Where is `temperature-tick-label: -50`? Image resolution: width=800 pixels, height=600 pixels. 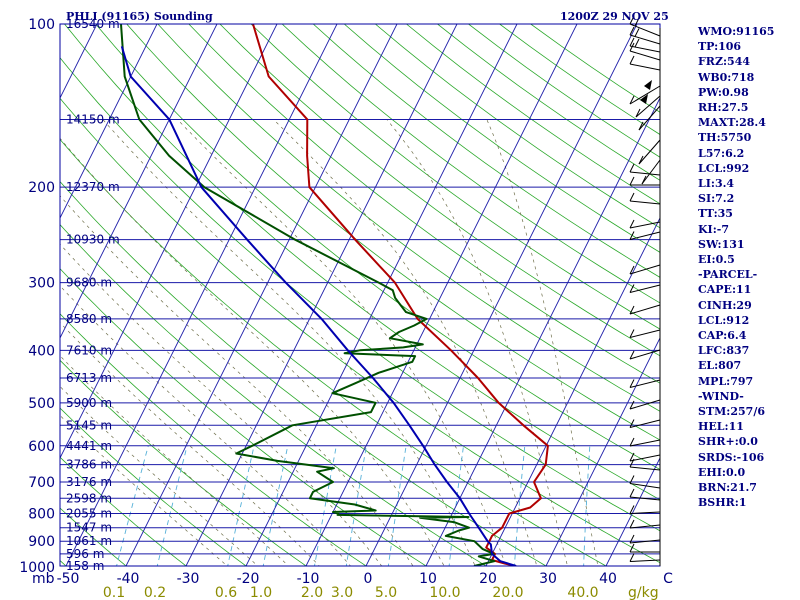
temperature-tick-label: -50 is located at coordinates (68, 579).